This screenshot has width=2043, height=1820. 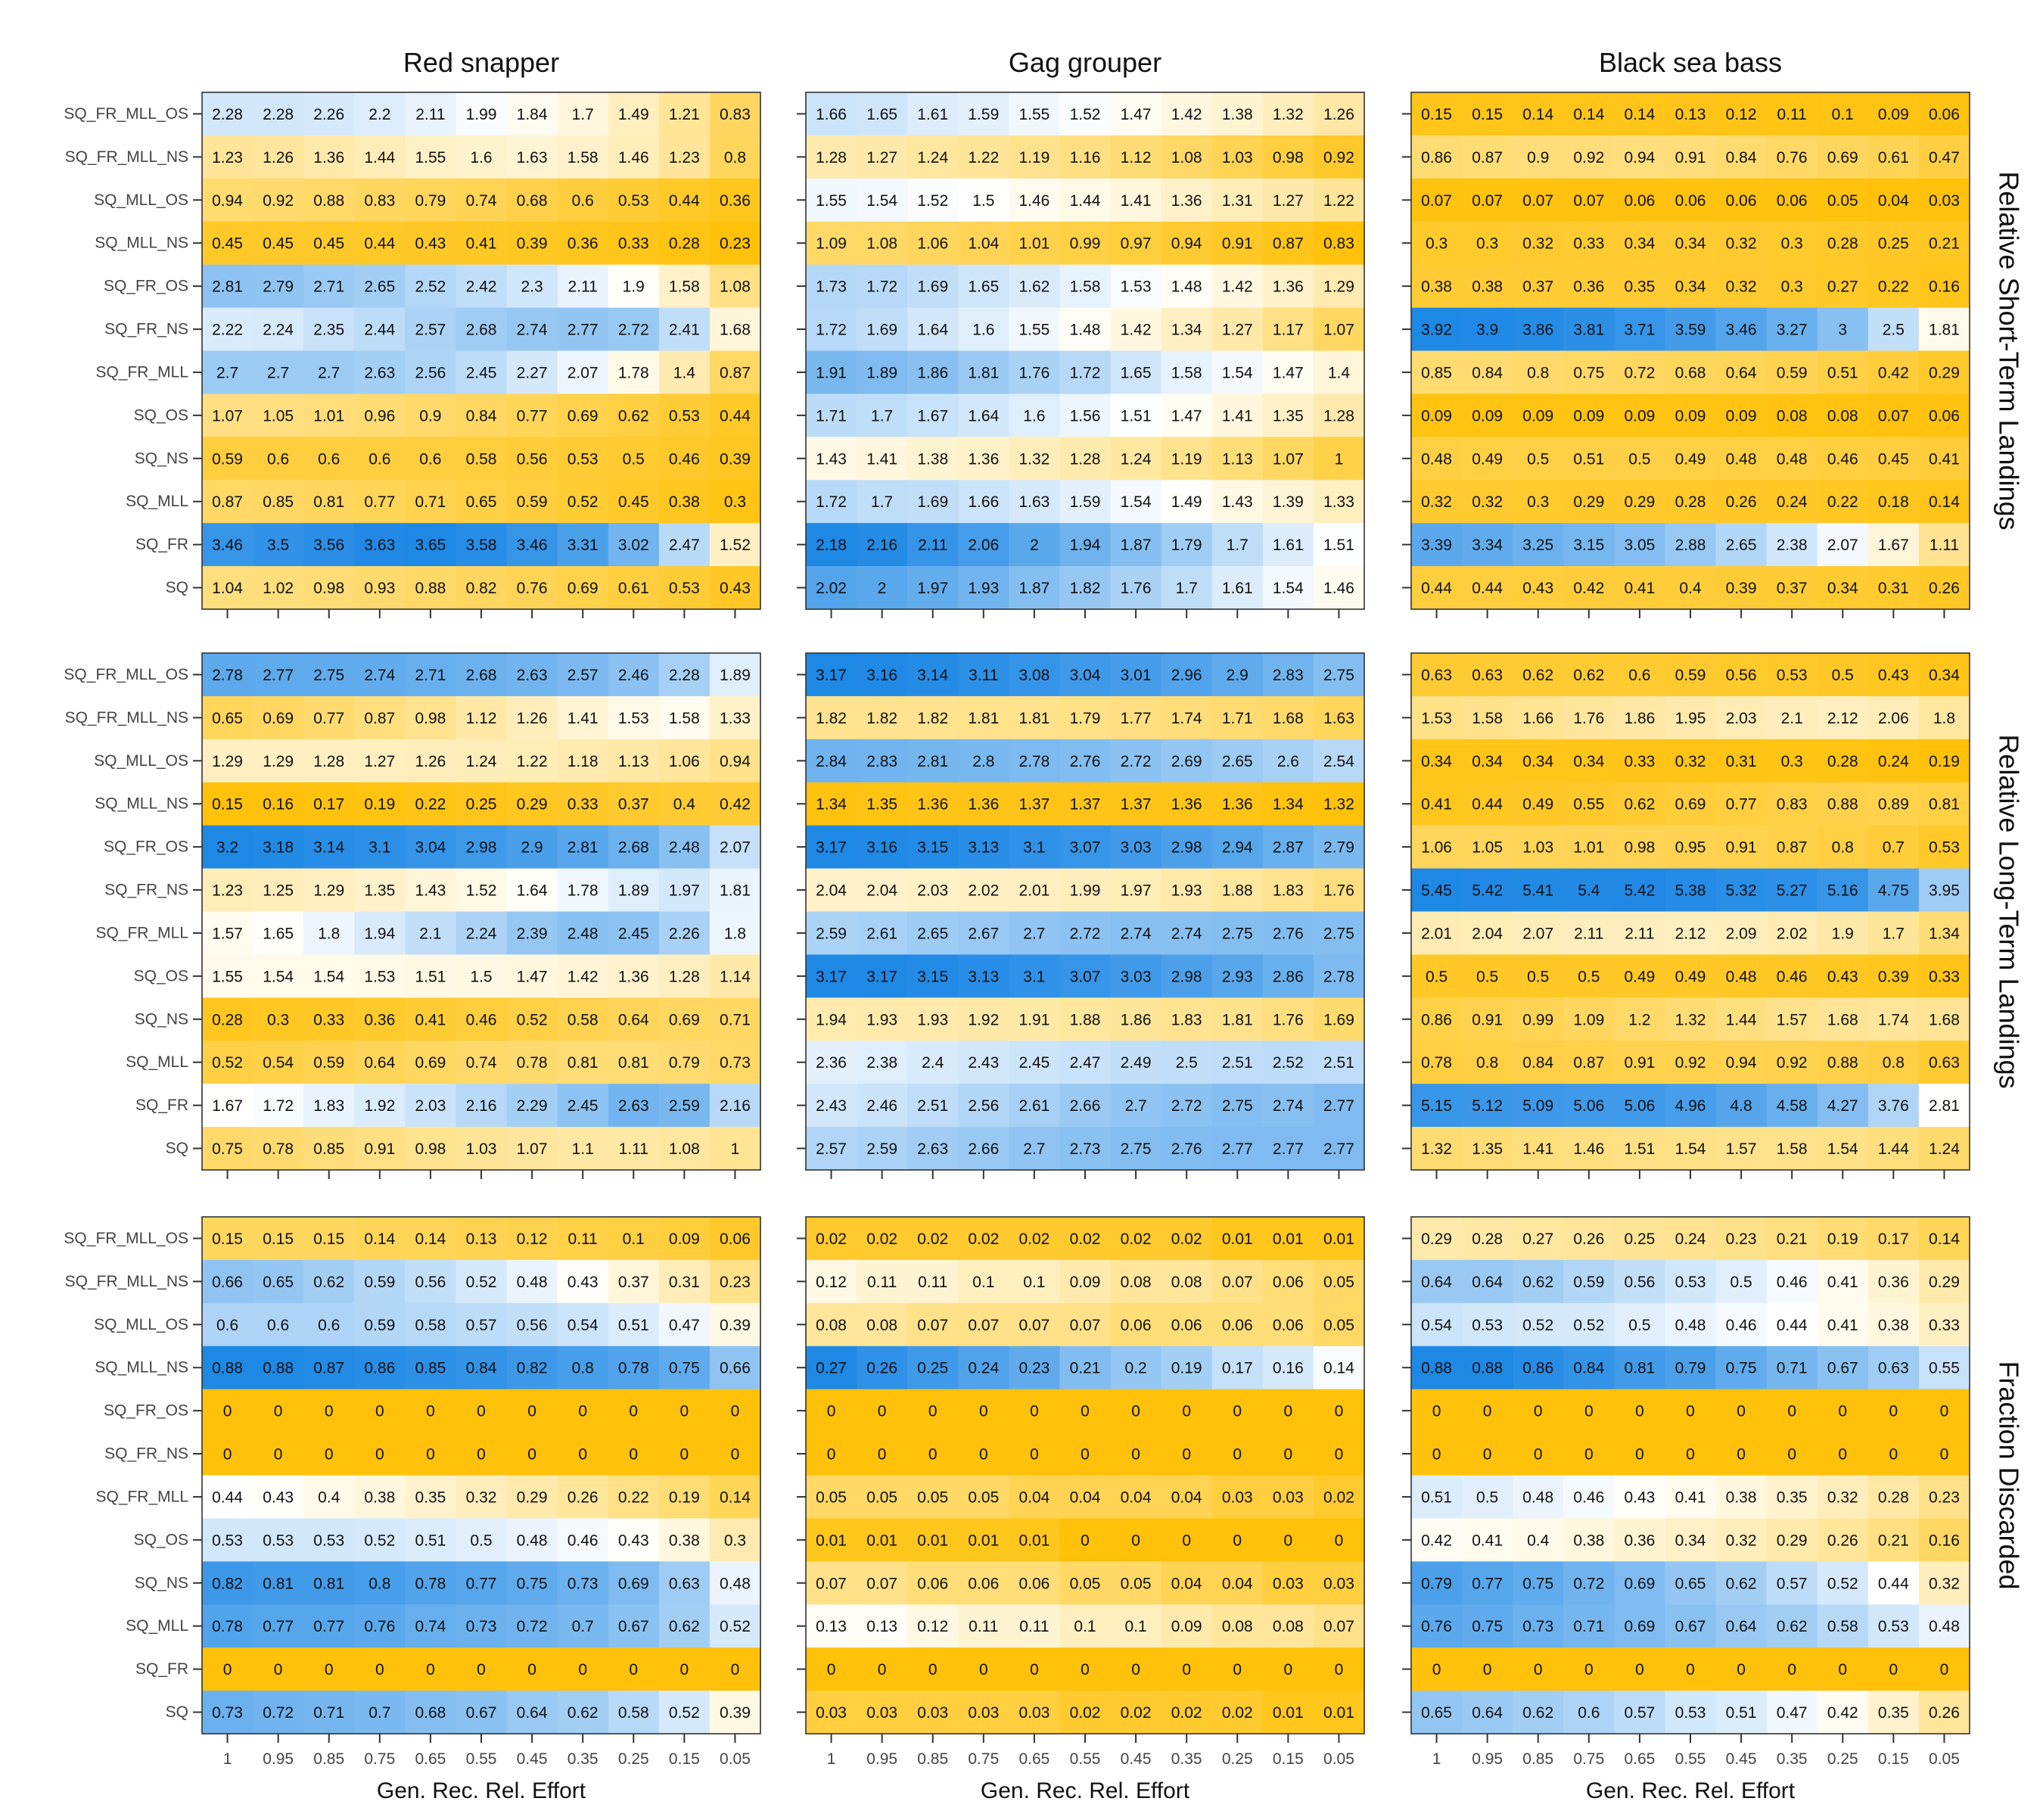 What do you see at coordinates (380, 976) in the screenshot?
I see `cell-value-label: 1.53` at bounding box center [380, 976].